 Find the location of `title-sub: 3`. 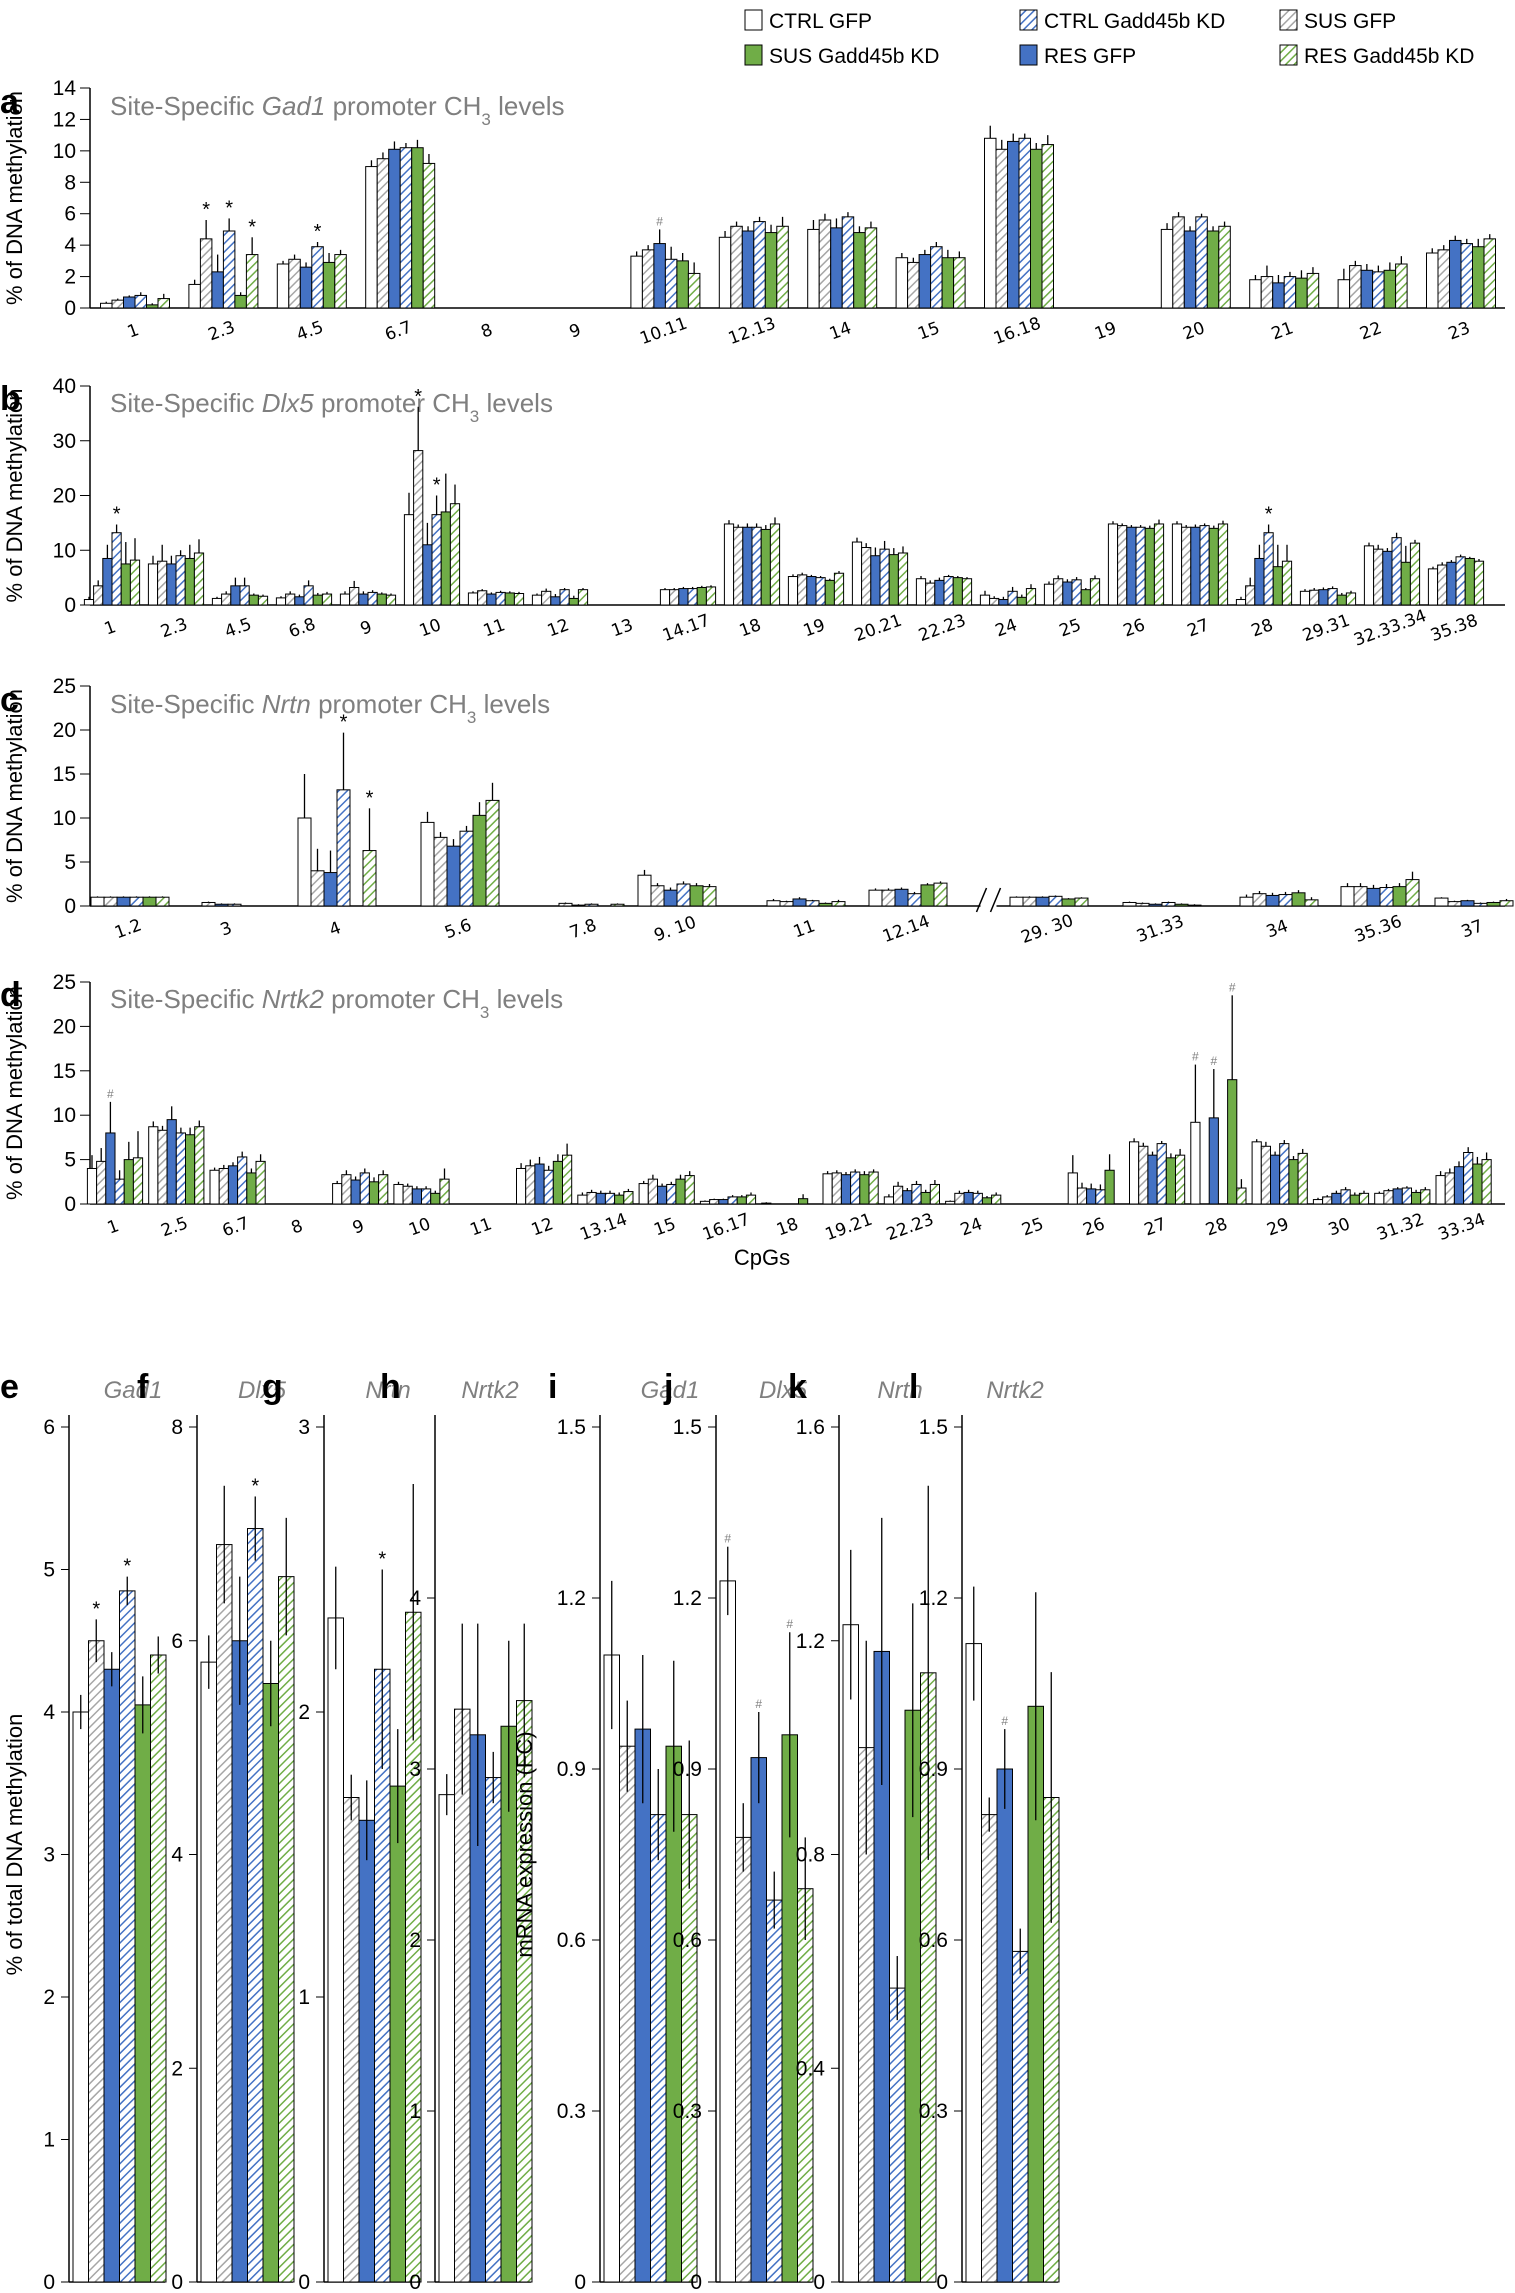

title-sub: 3 is located at coordinates (485, 119).